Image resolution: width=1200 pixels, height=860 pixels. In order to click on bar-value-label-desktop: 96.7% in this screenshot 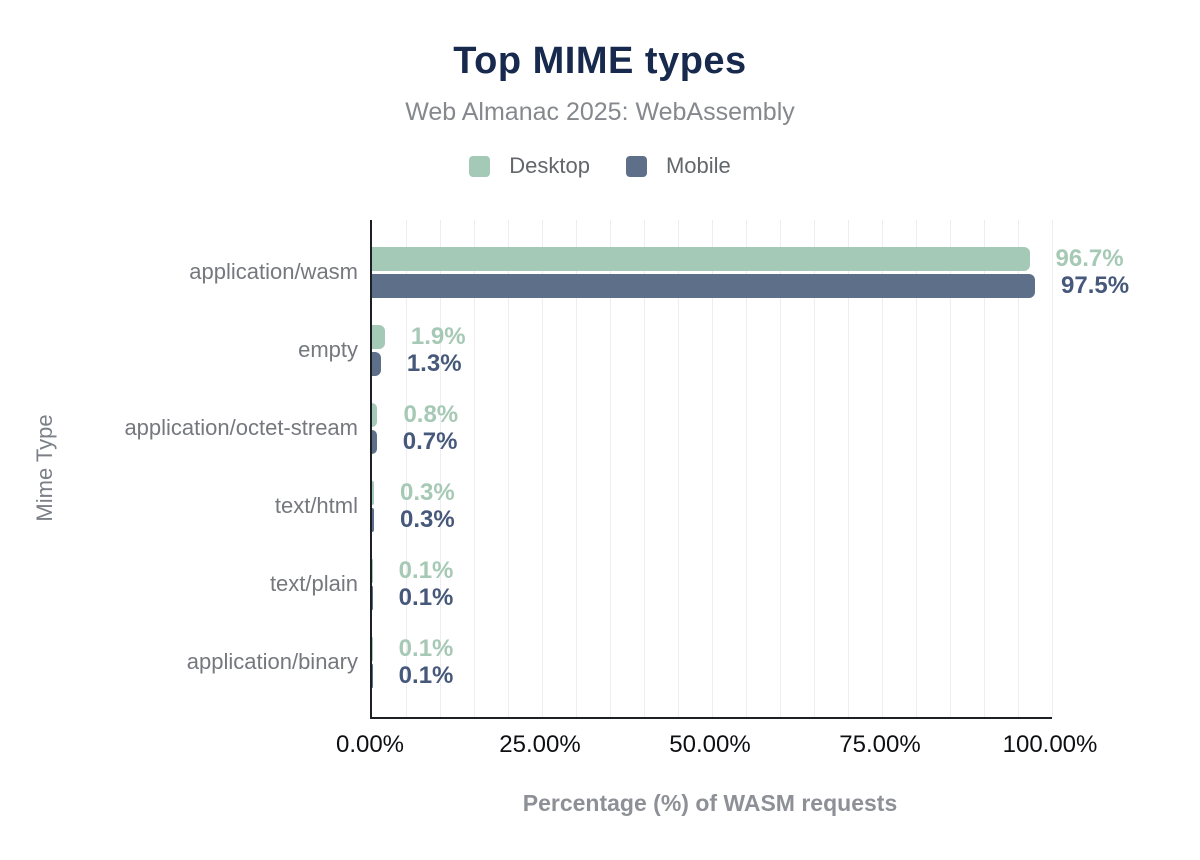, I will do `click(1089, 258)`.